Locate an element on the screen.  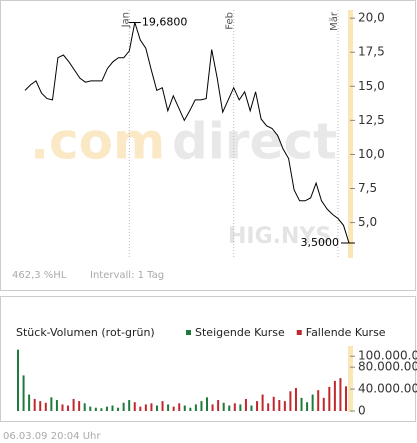
x-tick-label: Jan is located at coordinates (125, 20).